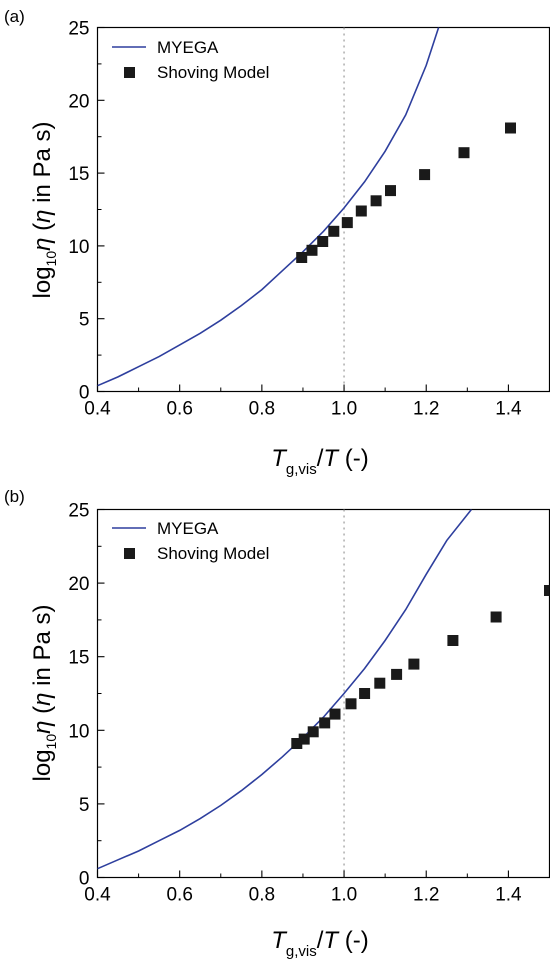  What do you see at coordinates (188, 528) in the screenshot?
I see `legend-label-myega-b: MYEGA` at bounding box center [188, 528].